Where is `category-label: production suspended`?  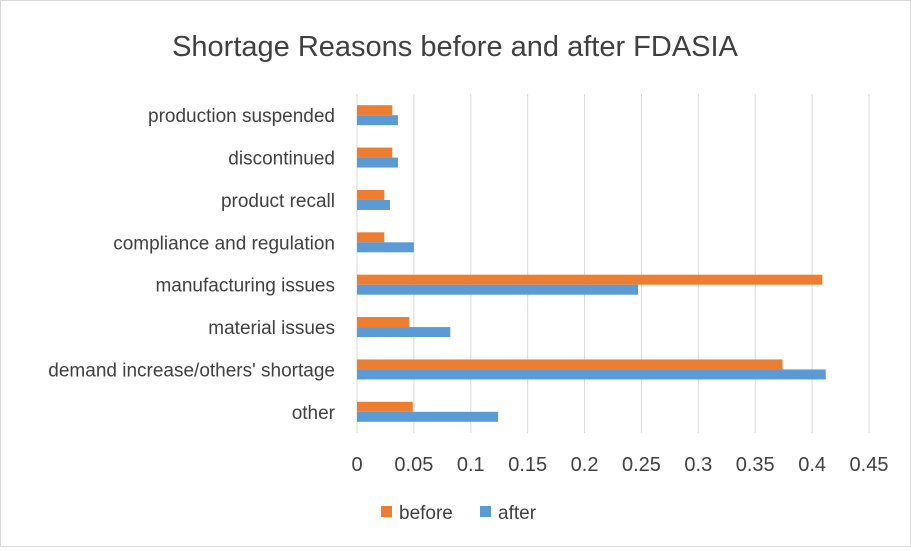
category-label: production suspended is located at coordinates (241, 116).